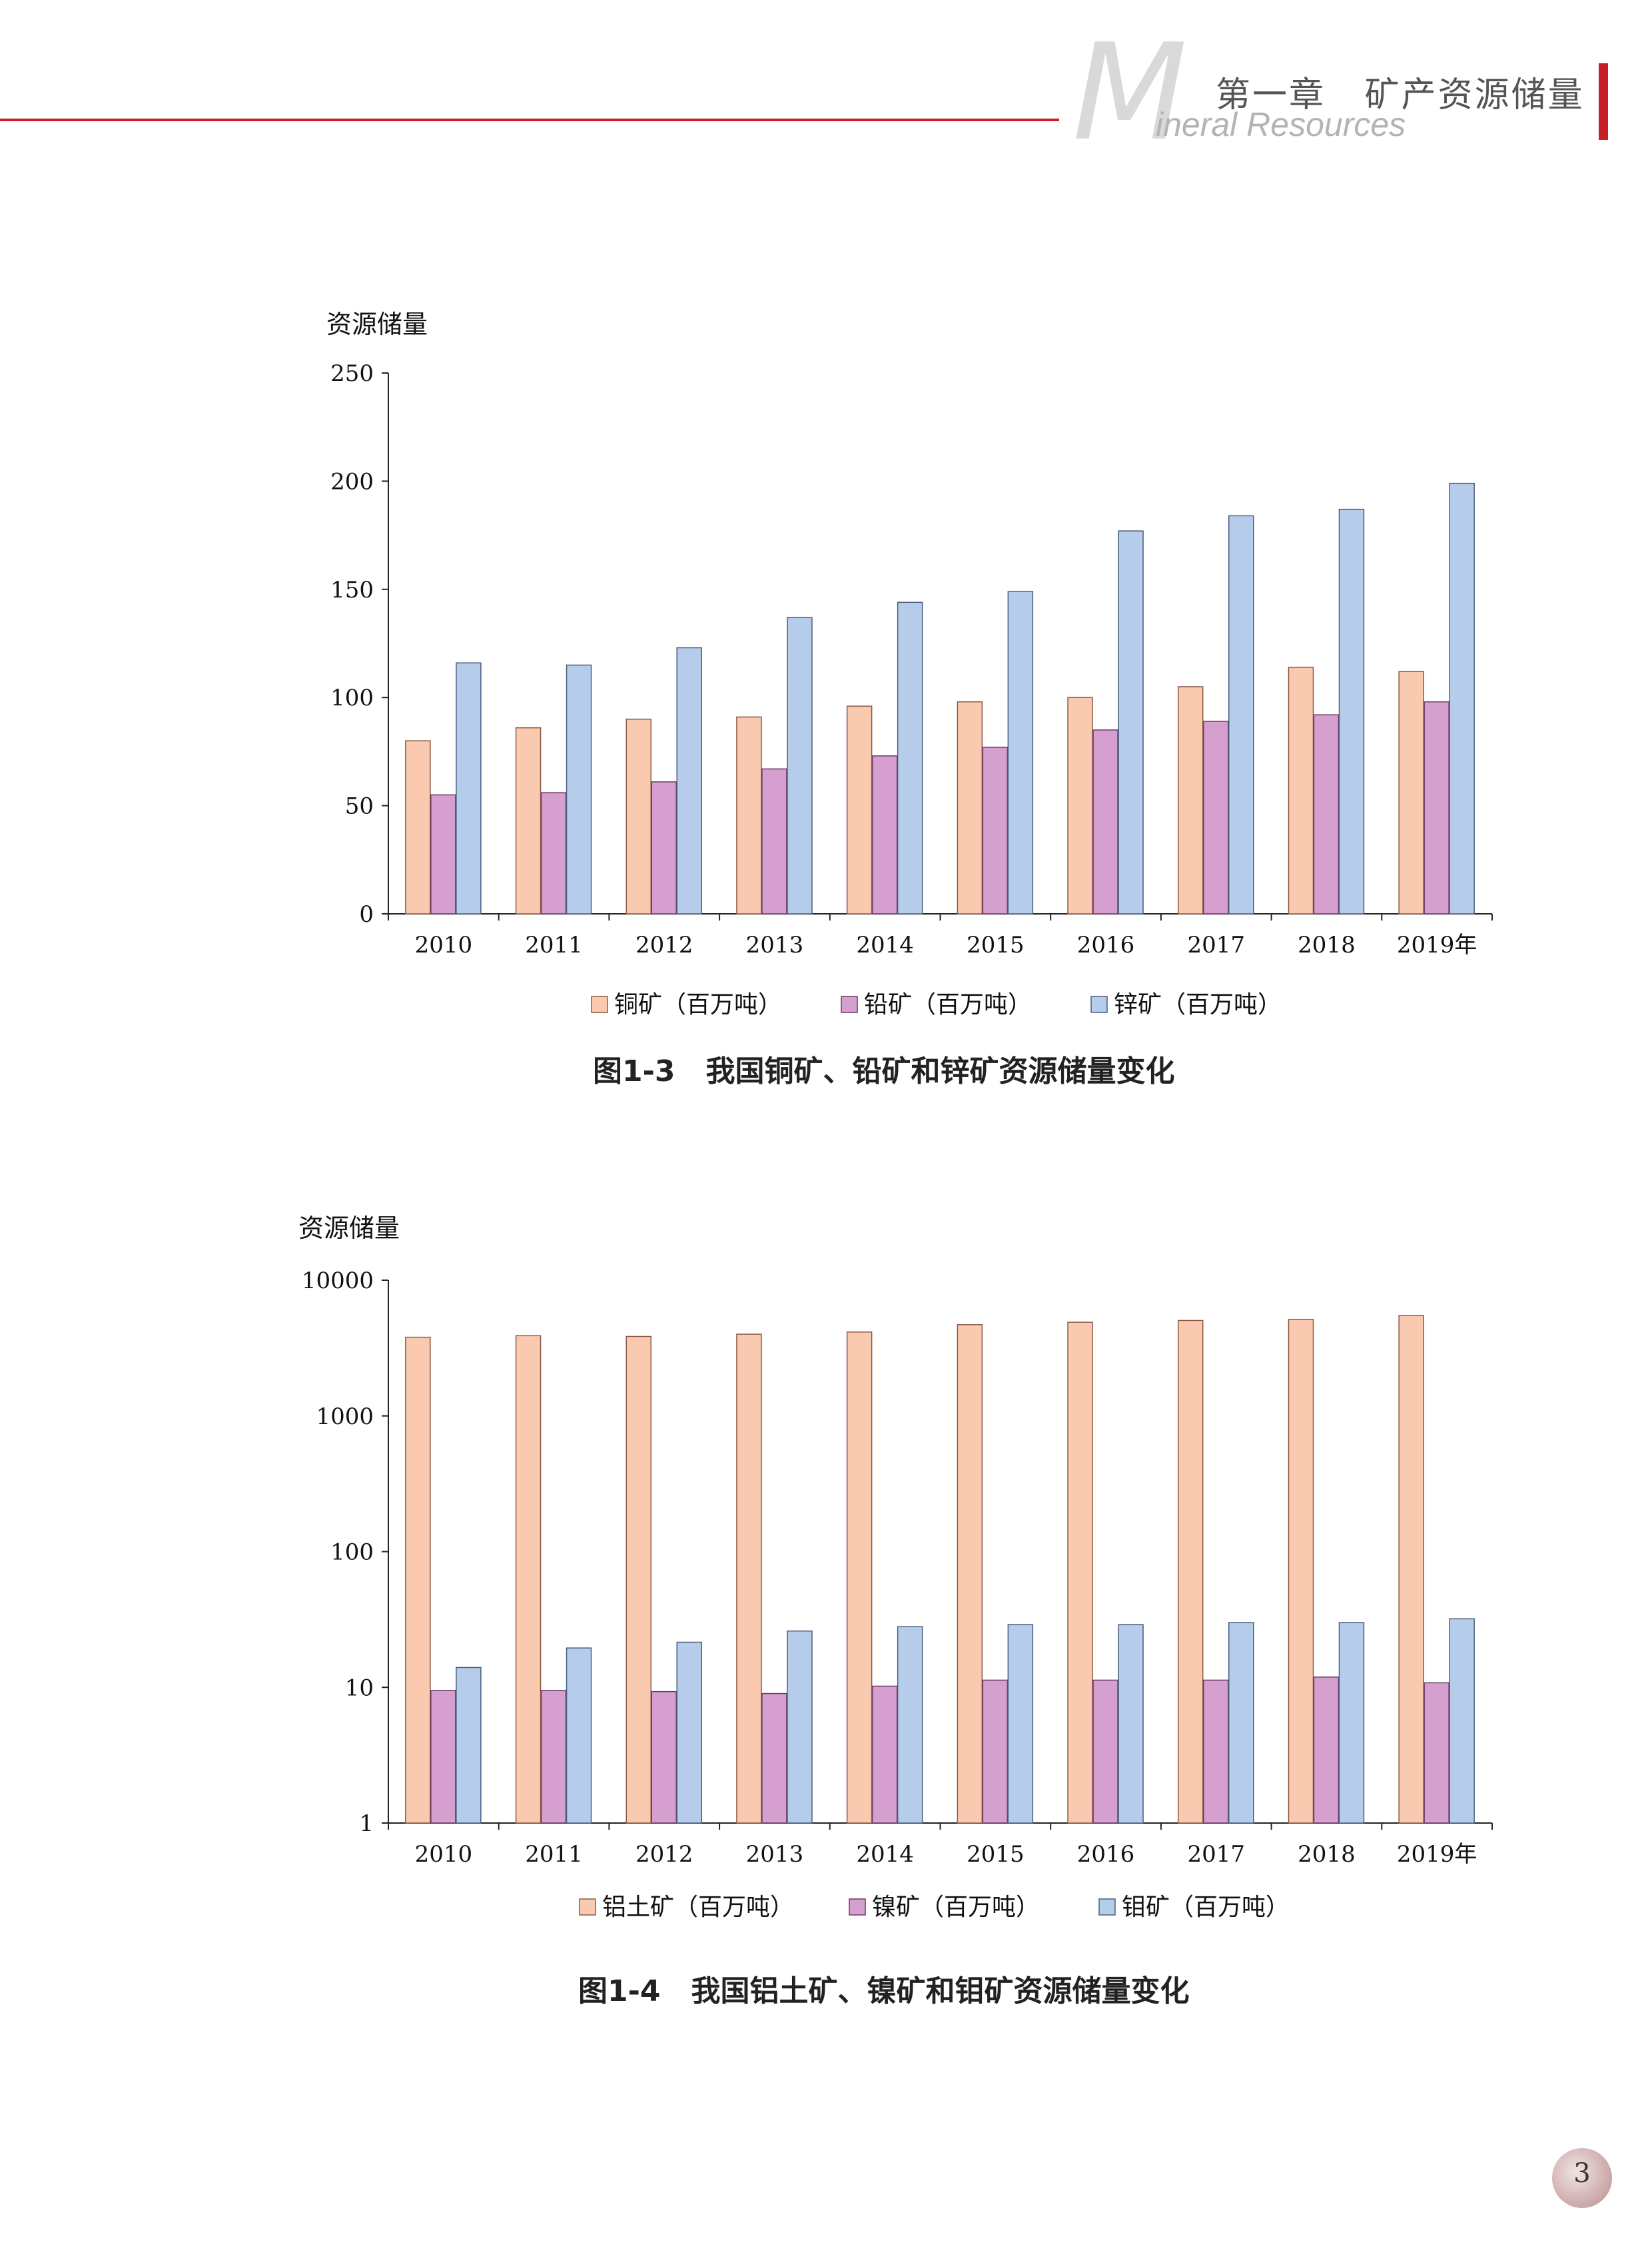 The width and height of the screenshot is (1652, 2242). I want to click on legend-label: 铅矿（百万吨）, so click(948, 1004).